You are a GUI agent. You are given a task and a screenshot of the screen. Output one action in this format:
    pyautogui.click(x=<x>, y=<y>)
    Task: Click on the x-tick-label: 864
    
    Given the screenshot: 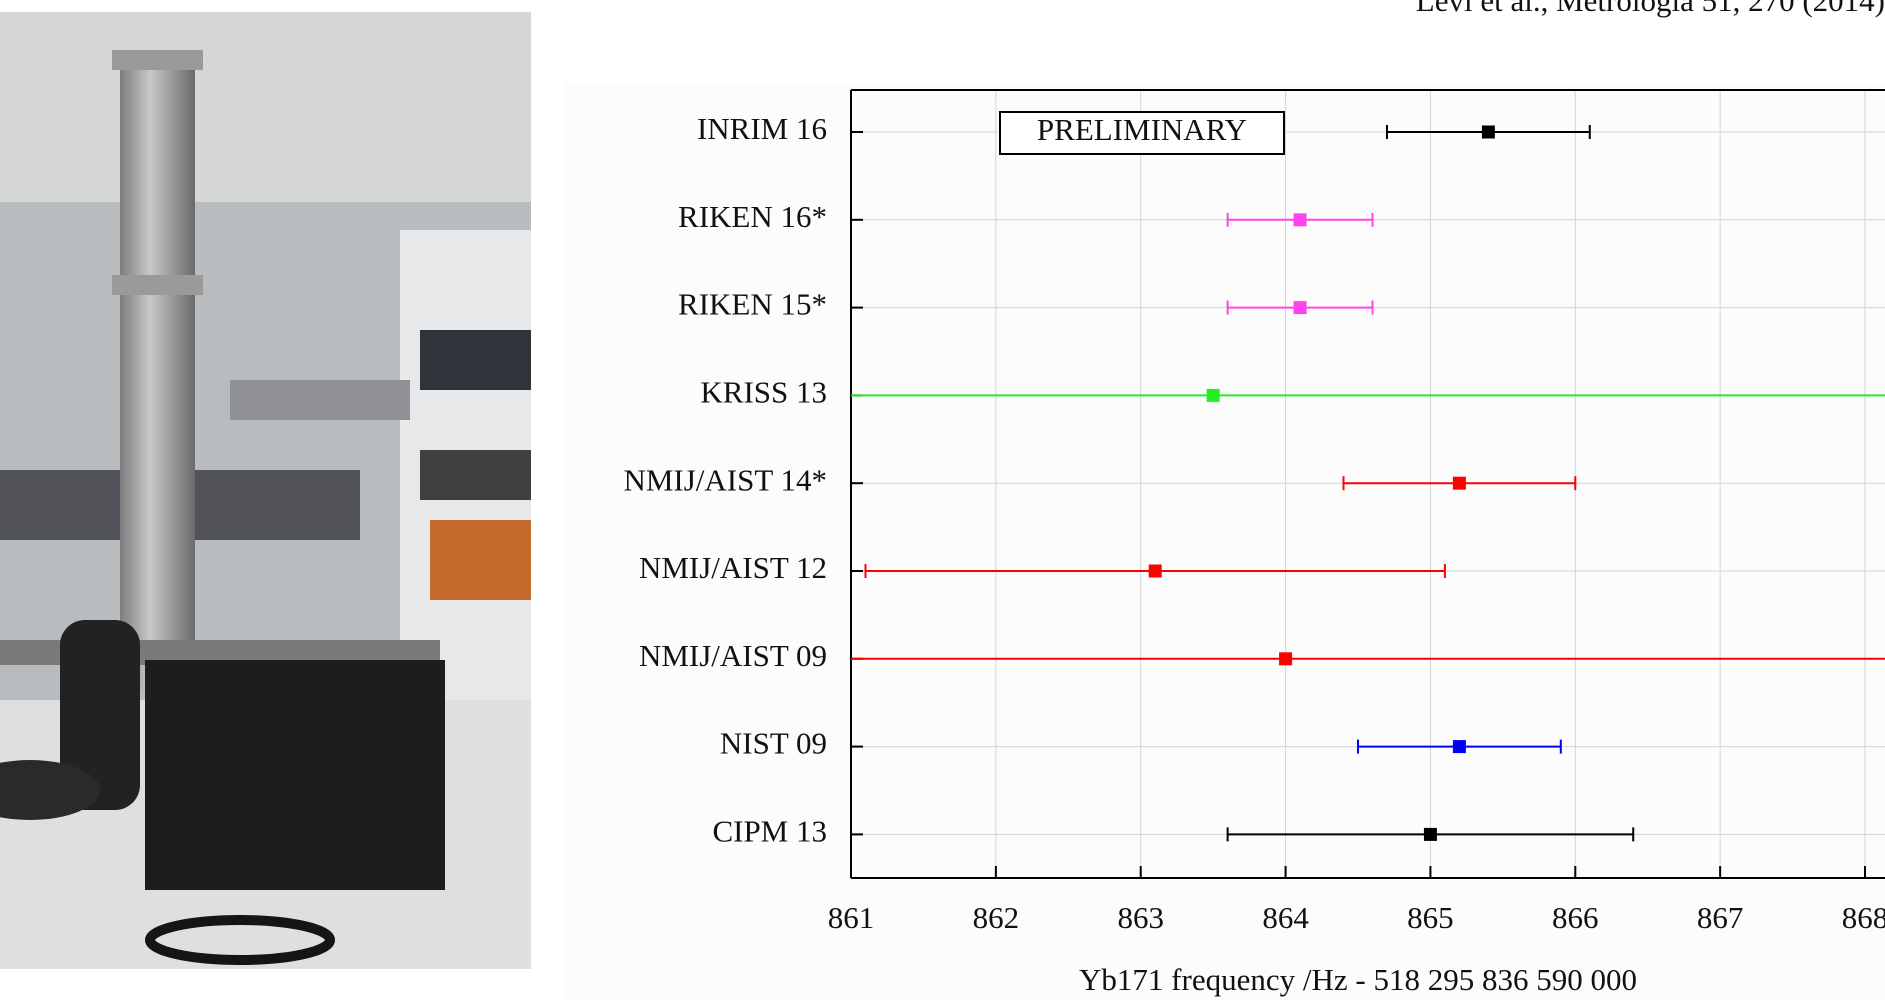 What is the action you would take?
    pyautogui.click(x=1285, y=917)
    